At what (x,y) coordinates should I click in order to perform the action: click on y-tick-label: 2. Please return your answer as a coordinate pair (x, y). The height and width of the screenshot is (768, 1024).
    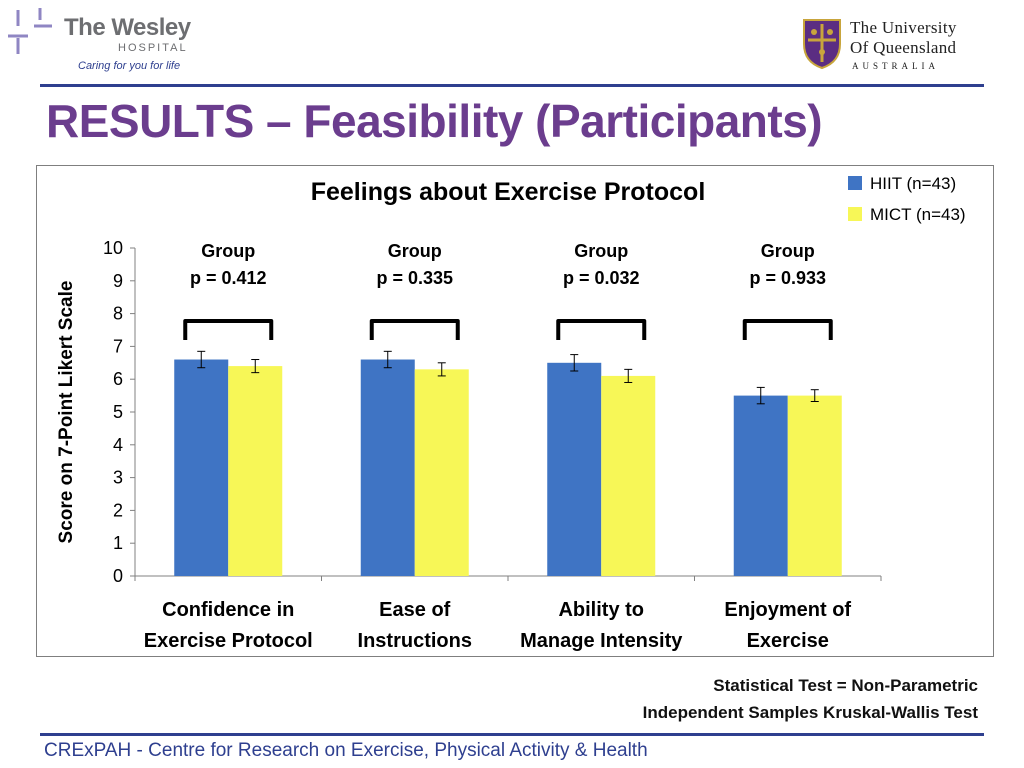
    Looking at the image, I should click on (118, 510).